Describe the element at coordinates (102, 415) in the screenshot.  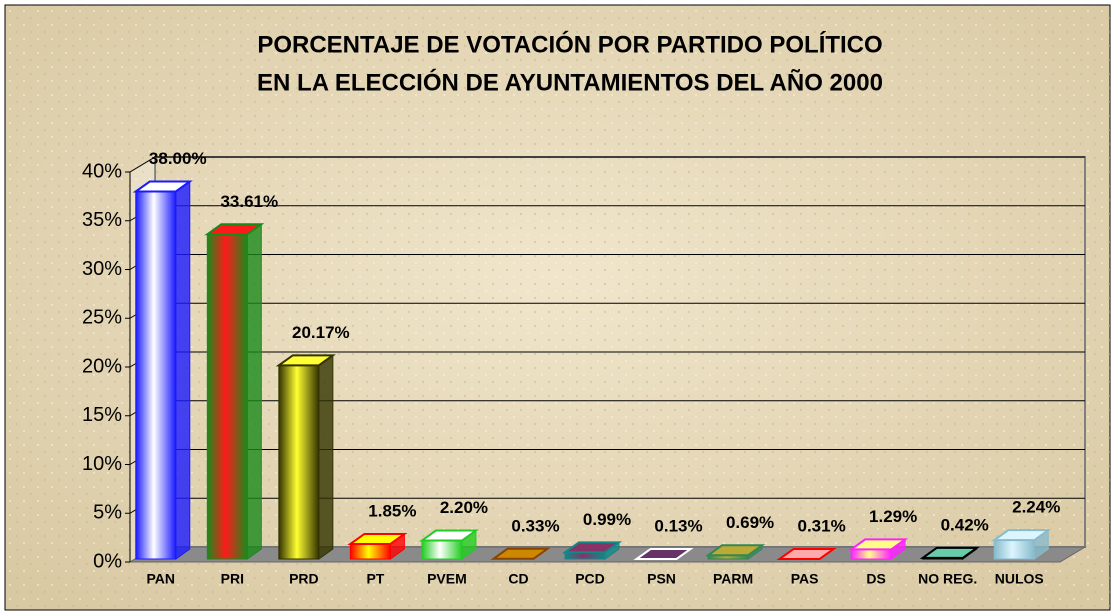
I see `y-tick-label: 15%` at that location.